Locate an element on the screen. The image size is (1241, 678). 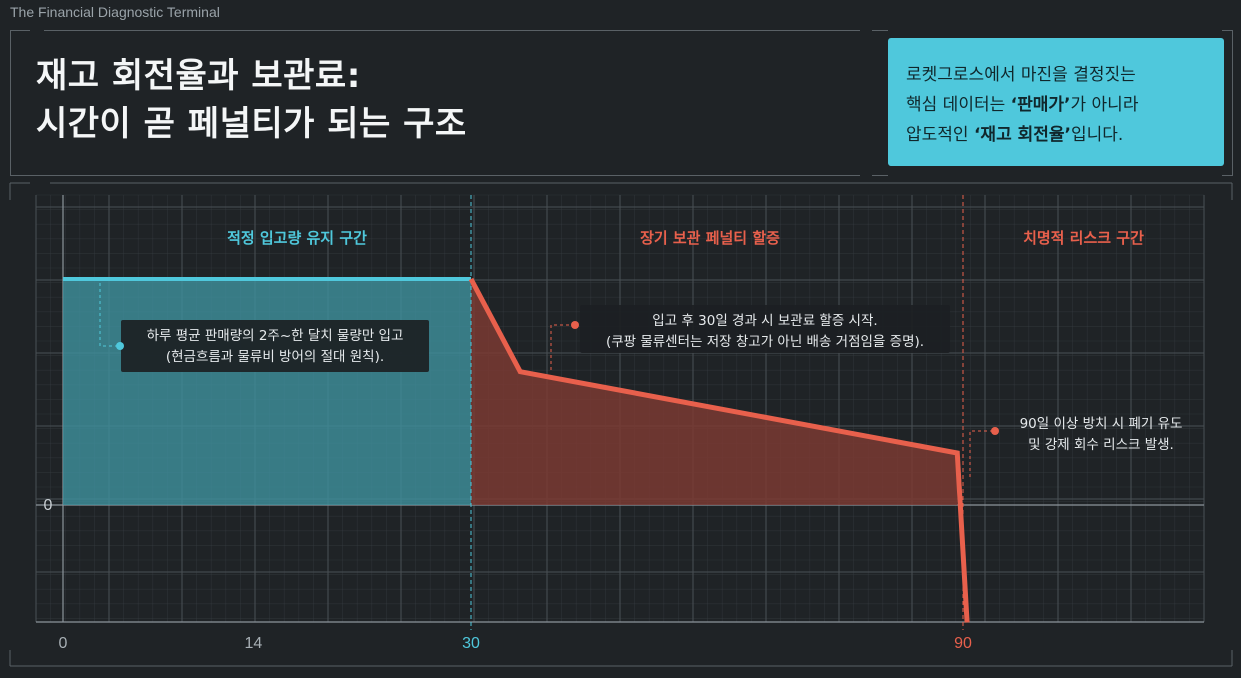
page-title: 재고 회전율과 보관료: 시간이 곧 페널티가 되는 구조 is located at coordinates (251, 100).